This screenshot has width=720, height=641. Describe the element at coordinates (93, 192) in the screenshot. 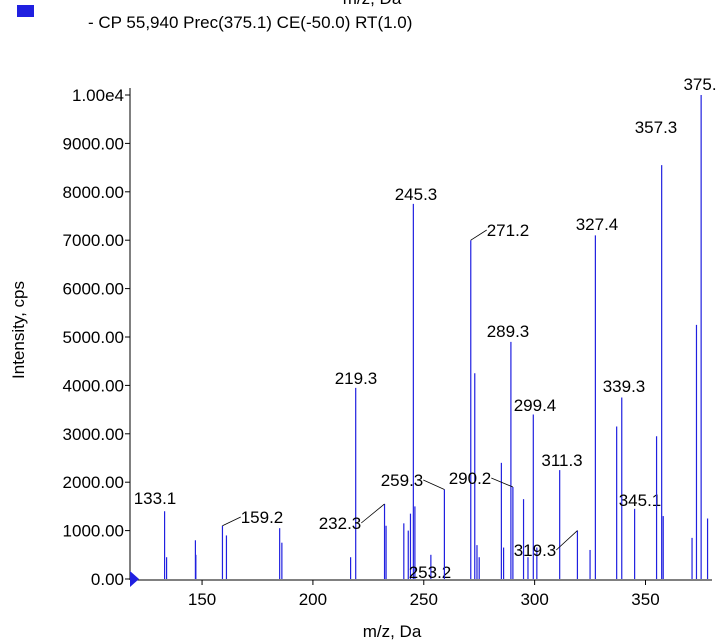

I see `y-tick-label: 8000.00` at that location.